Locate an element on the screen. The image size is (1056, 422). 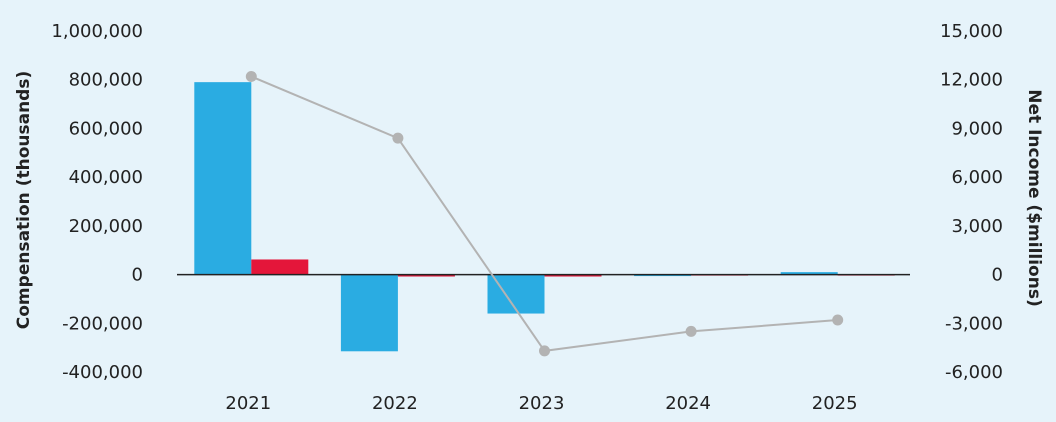
left-tick-label: -200,000 is located at coordinates (102, 323).